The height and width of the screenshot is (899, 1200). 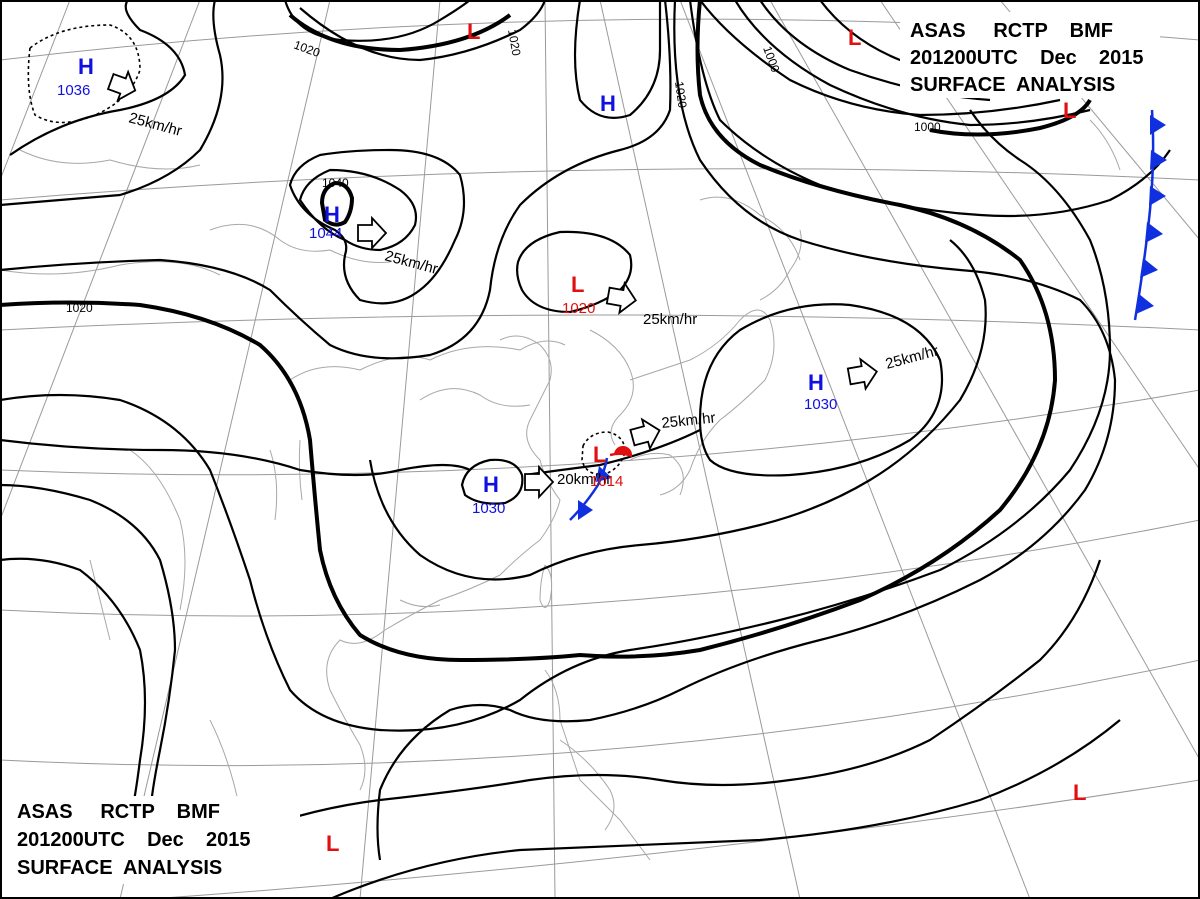 I want to click on svg-text: 1044, so click(x=325, y=233).